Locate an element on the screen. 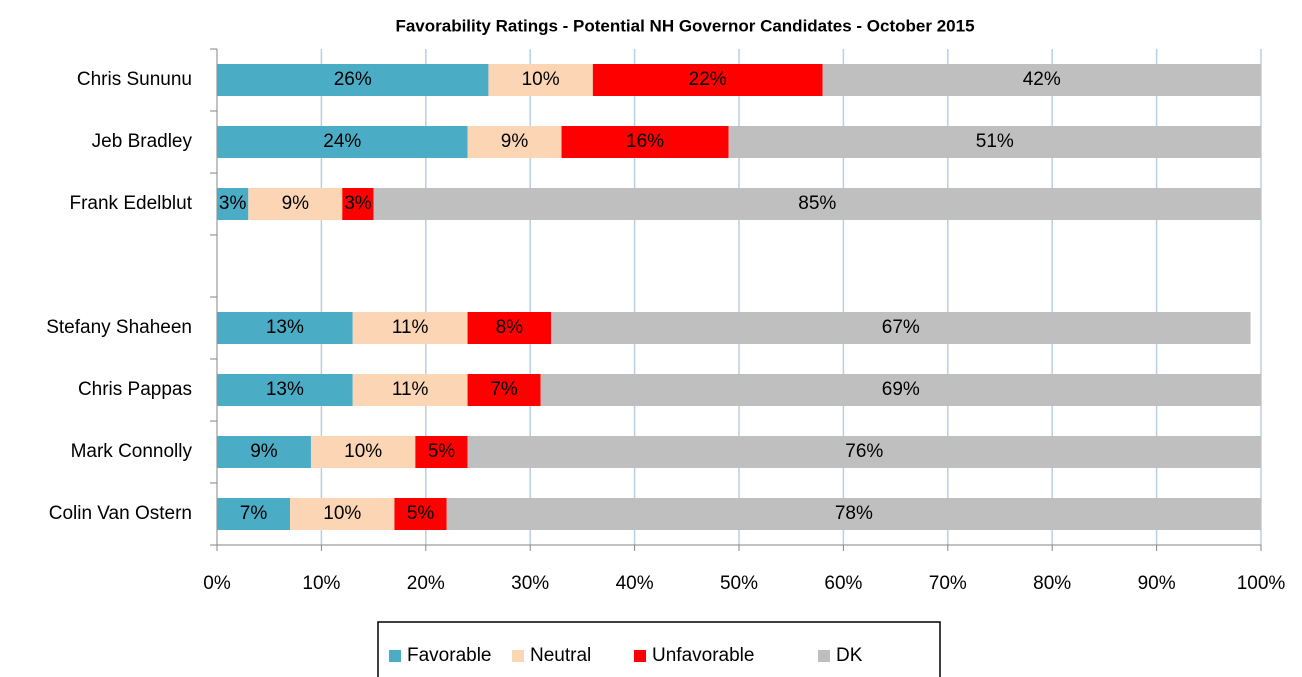 The height and width of the screenshot is (677, 1302). legend-label: Unfavorable is located at coordinates (703, 655).